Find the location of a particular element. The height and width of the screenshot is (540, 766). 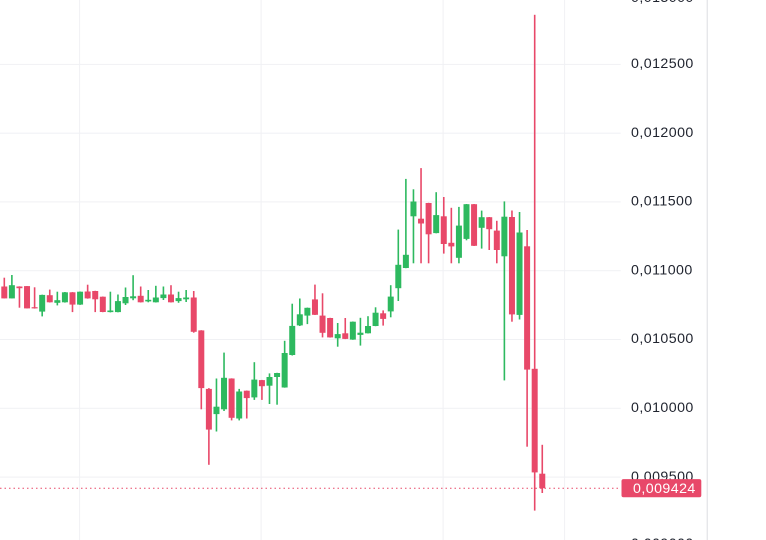

svg-text: 0,013000 is located at coordinates (662, 3).